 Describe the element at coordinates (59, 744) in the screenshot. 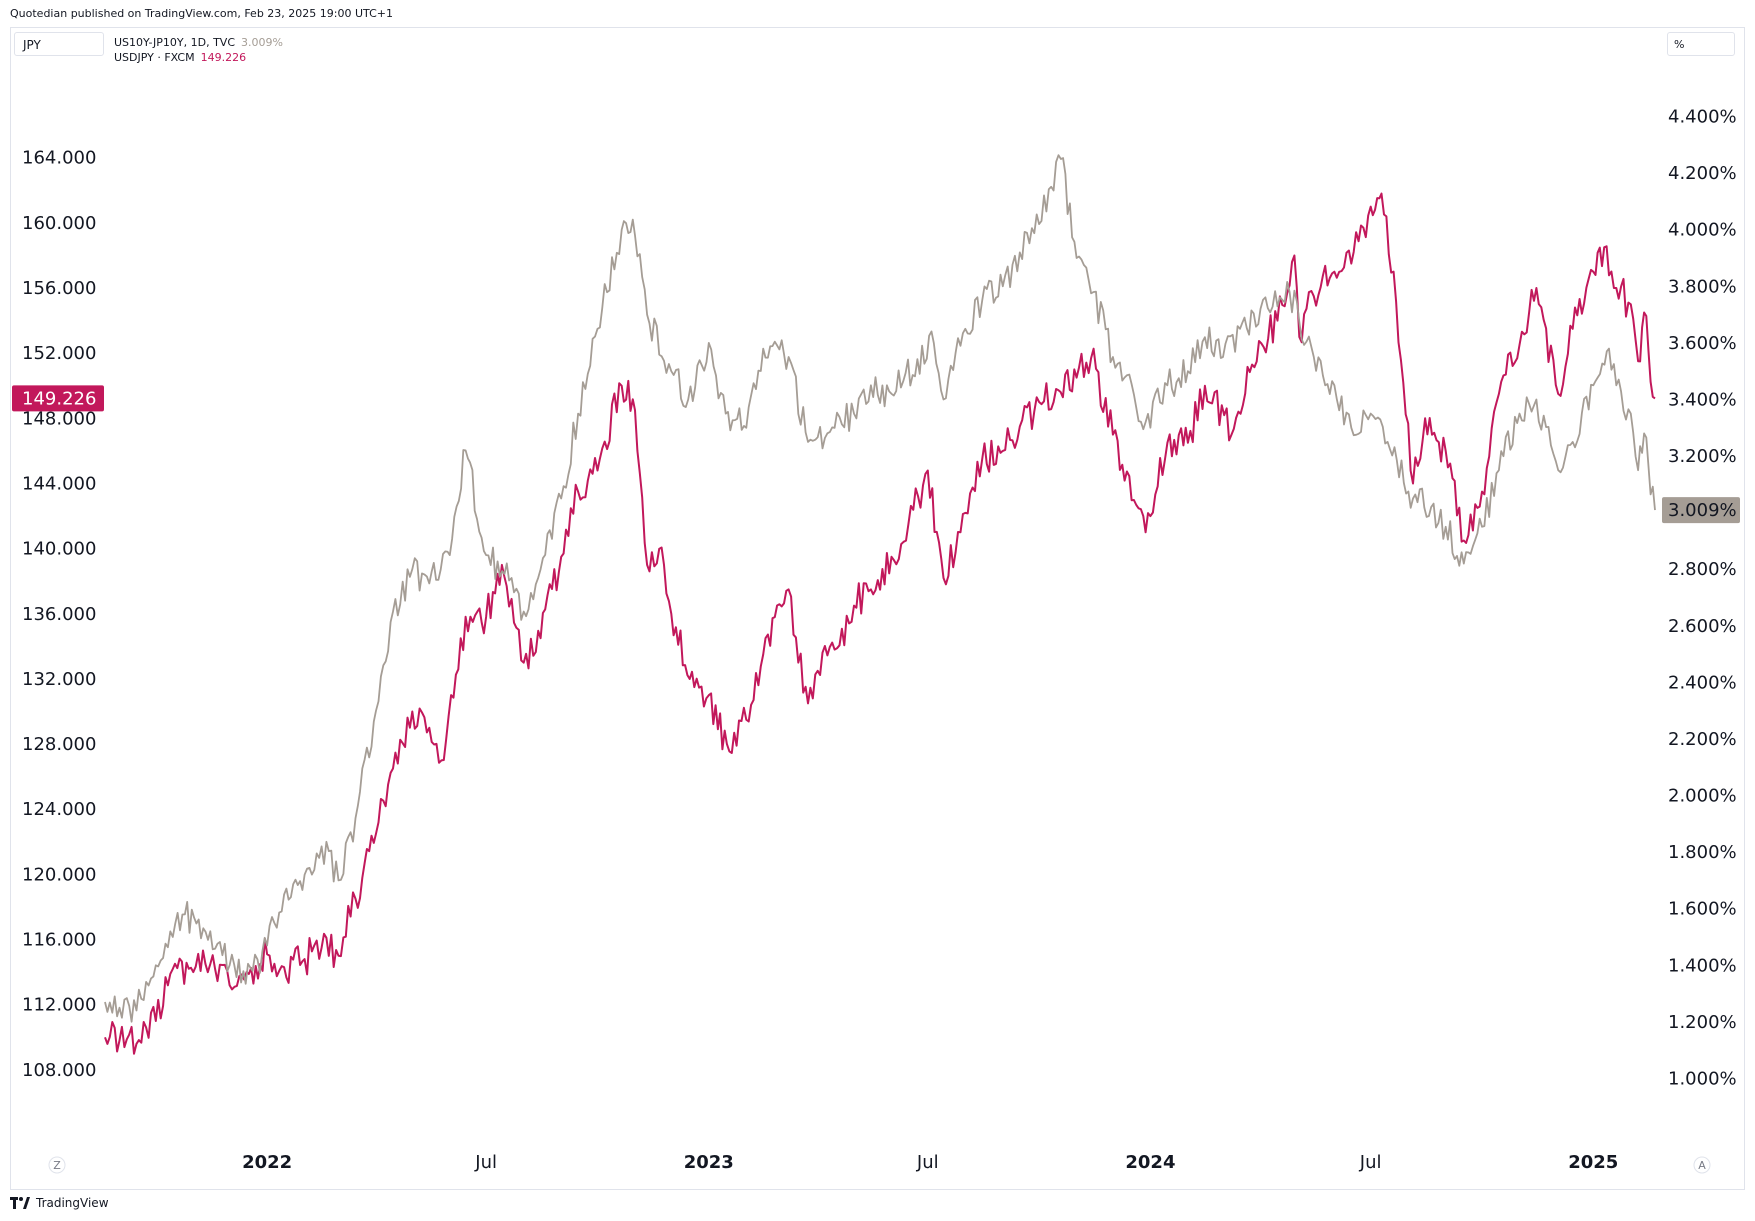

I see `left-tick-label: 128.000` at that location.